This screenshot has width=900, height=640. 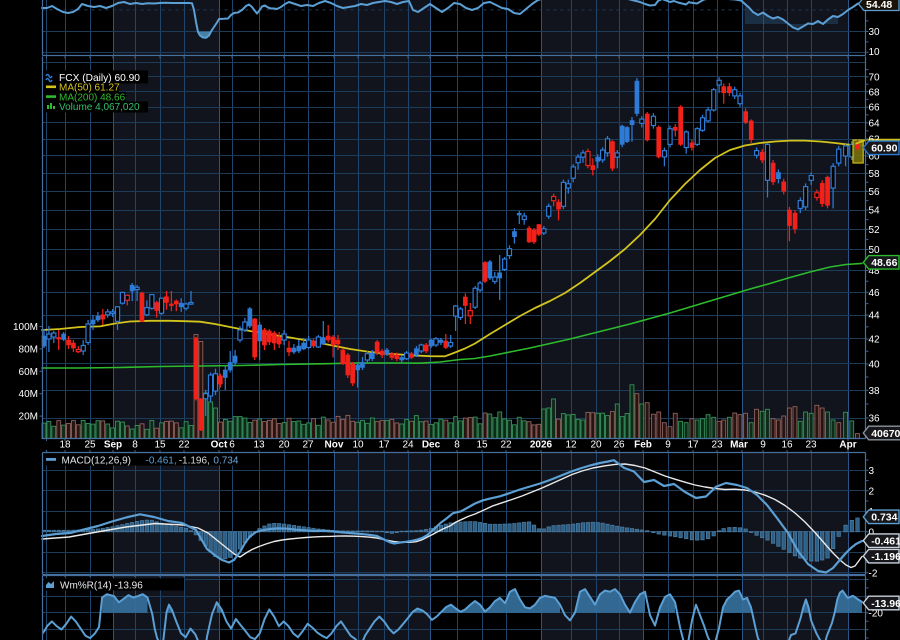 What do you see at coordinates (28, 372) in the screenshot?
I see `svg-text: 60M` at bounding box center [28, 372].